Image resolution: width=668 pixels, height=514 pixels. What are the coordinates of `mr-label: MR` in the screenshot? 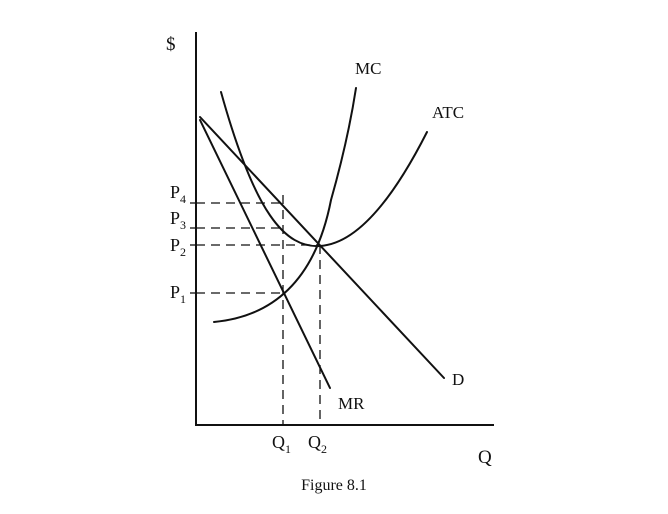 It's located at (351, 403).